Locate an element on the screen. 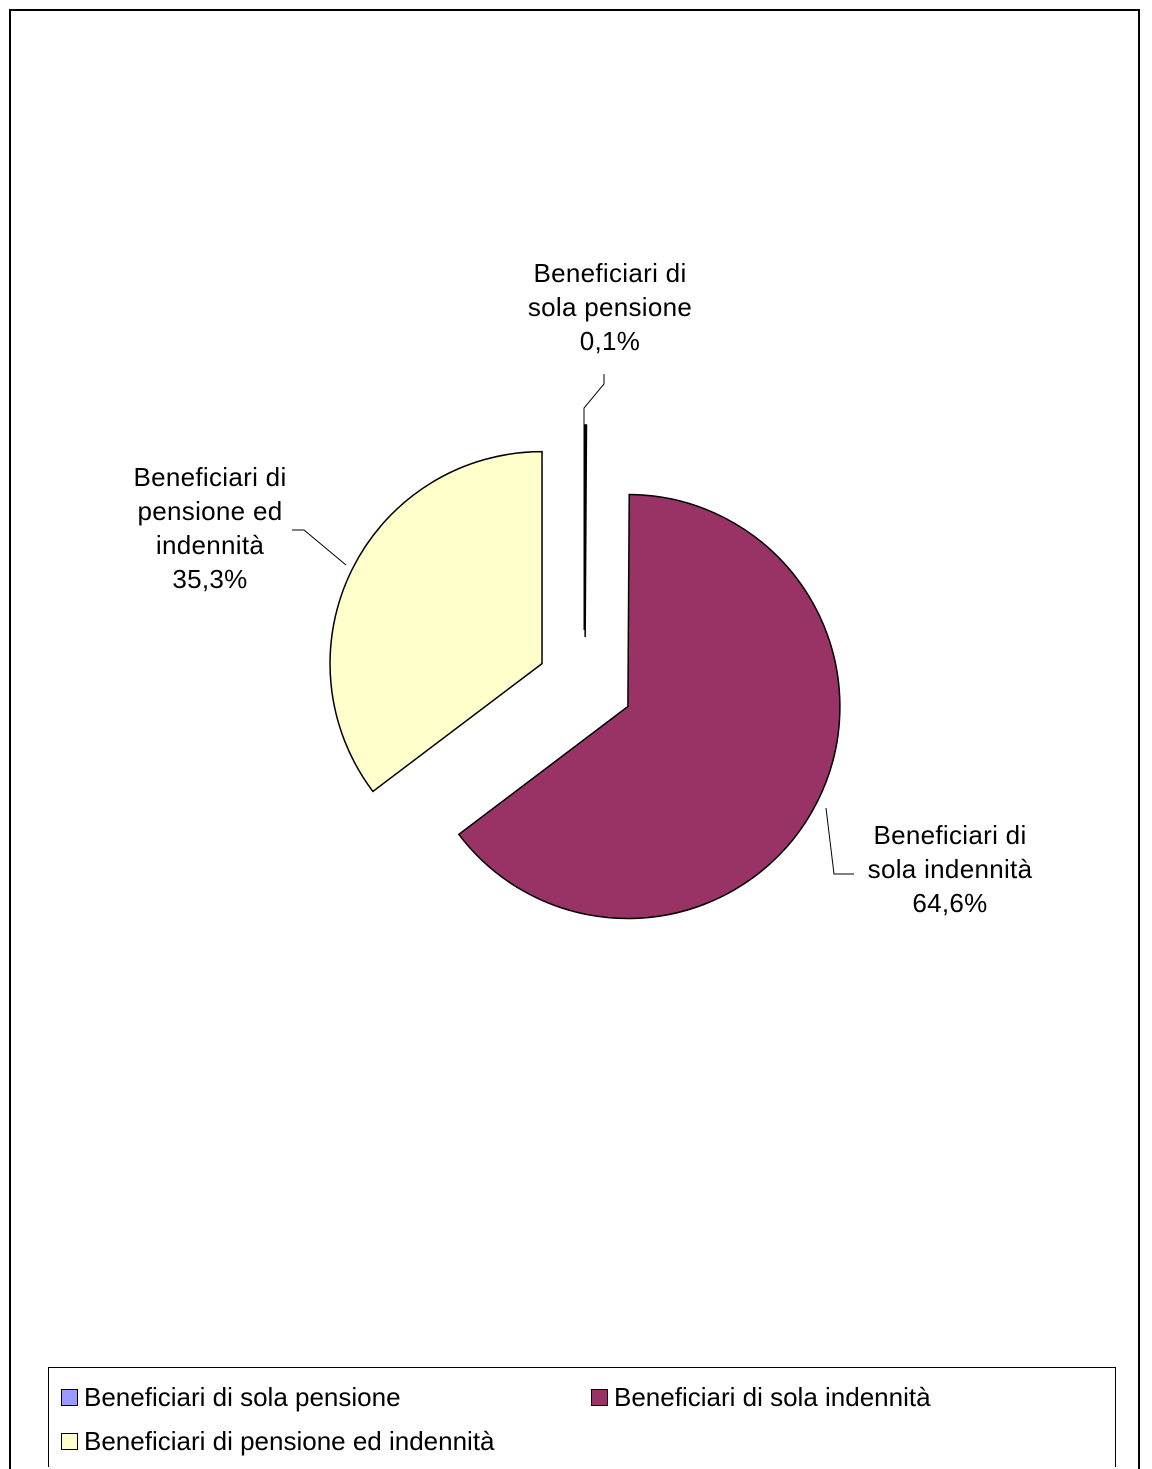 The image size is (1152, 1469). legend-label: Beneficiari di pensione ed indennità is located at coordinates (289, 1441).